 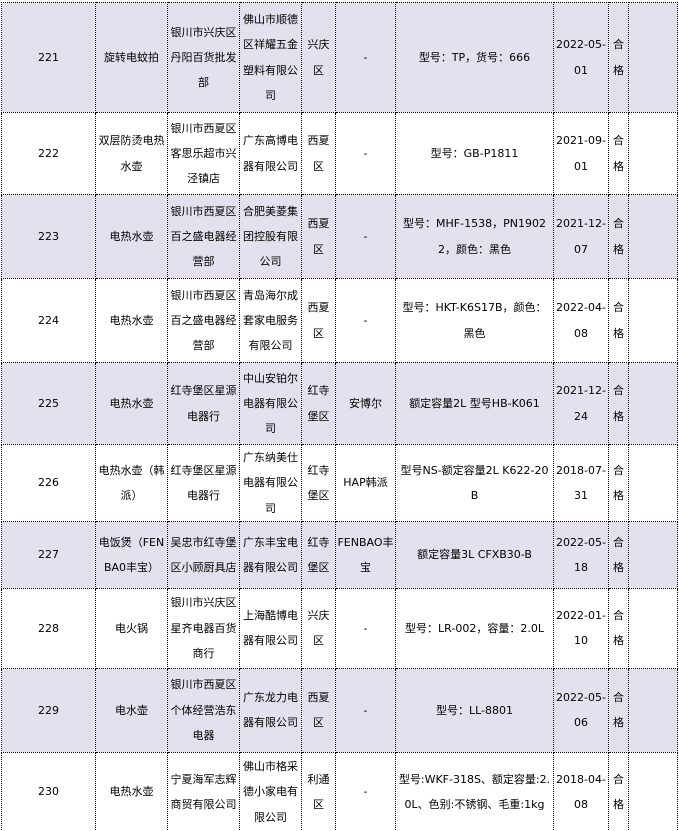 What do you see at coordinates (203, 153) in the screenshot?
I see `cell-sampled-unit: 银川市西夏区客思乐超市兴泾镇店` at bounding box center [203, 153].